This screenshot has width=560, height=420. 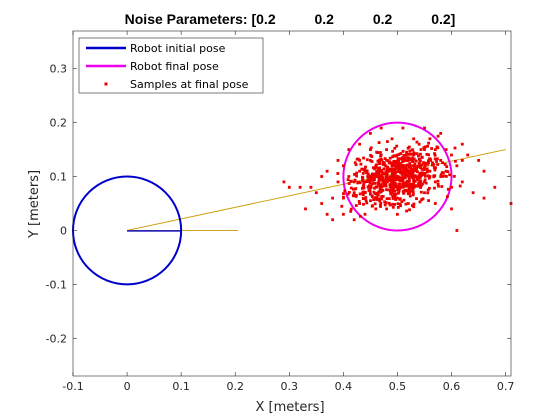 I want to click on x-tick-label: 0.2, so click(x=235, y=386).